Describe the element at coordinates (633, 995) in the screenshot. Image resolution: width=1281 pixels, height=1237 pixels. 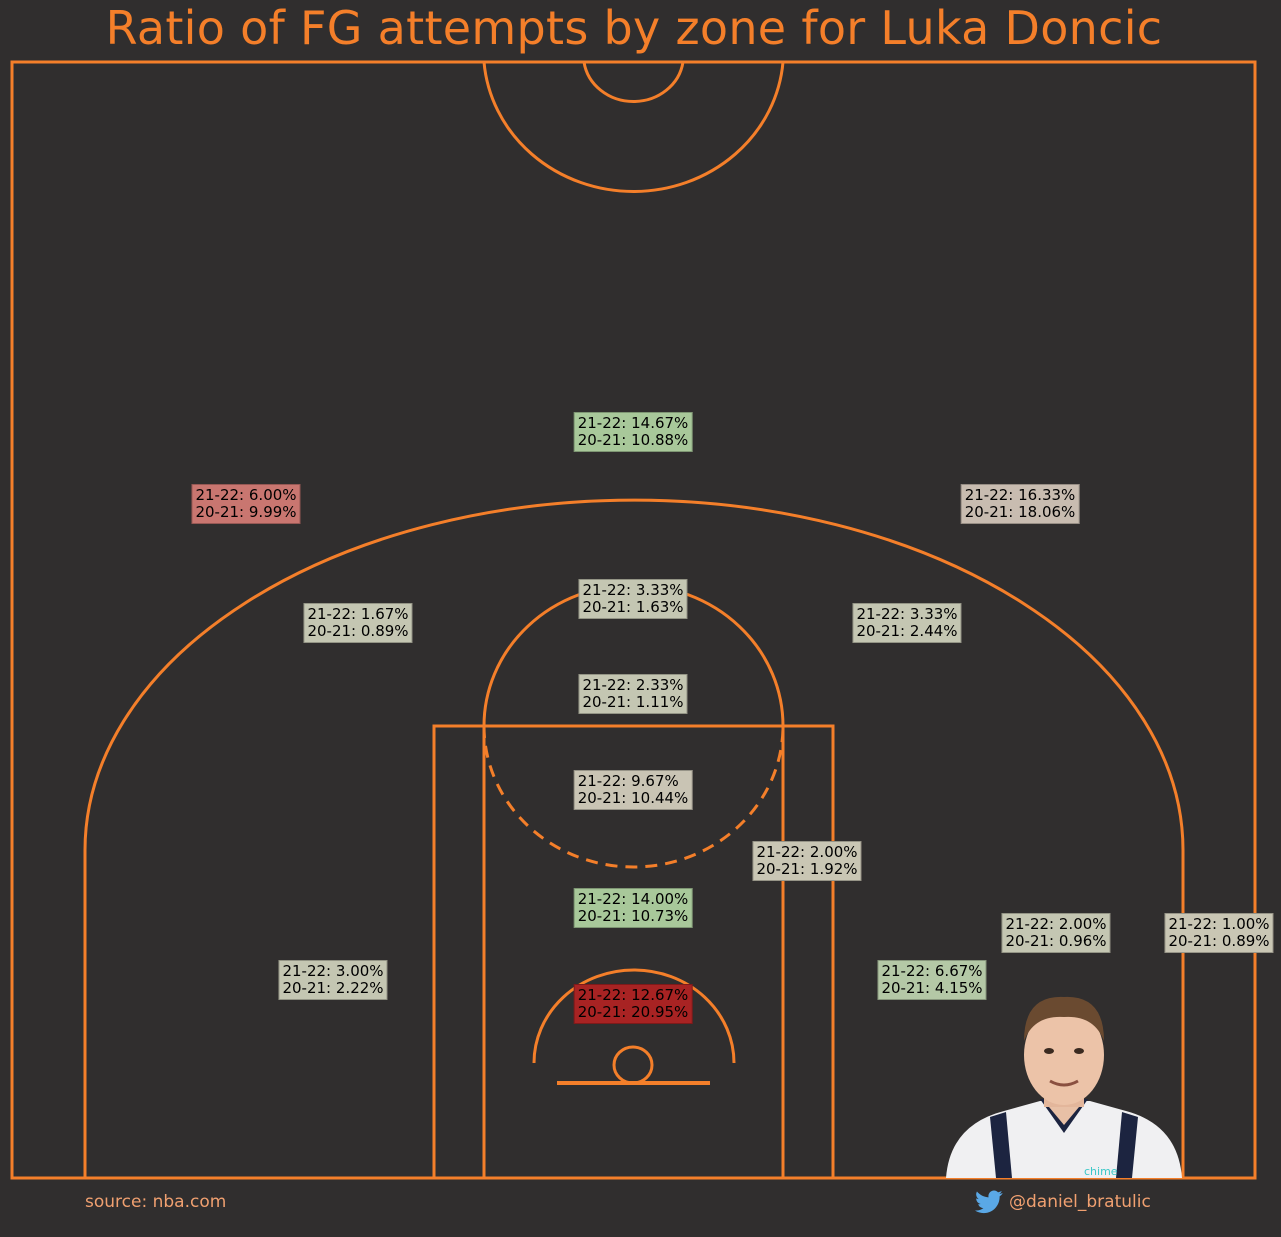
I see `zone-value-2122: 21-22: 12.67%` at that location.